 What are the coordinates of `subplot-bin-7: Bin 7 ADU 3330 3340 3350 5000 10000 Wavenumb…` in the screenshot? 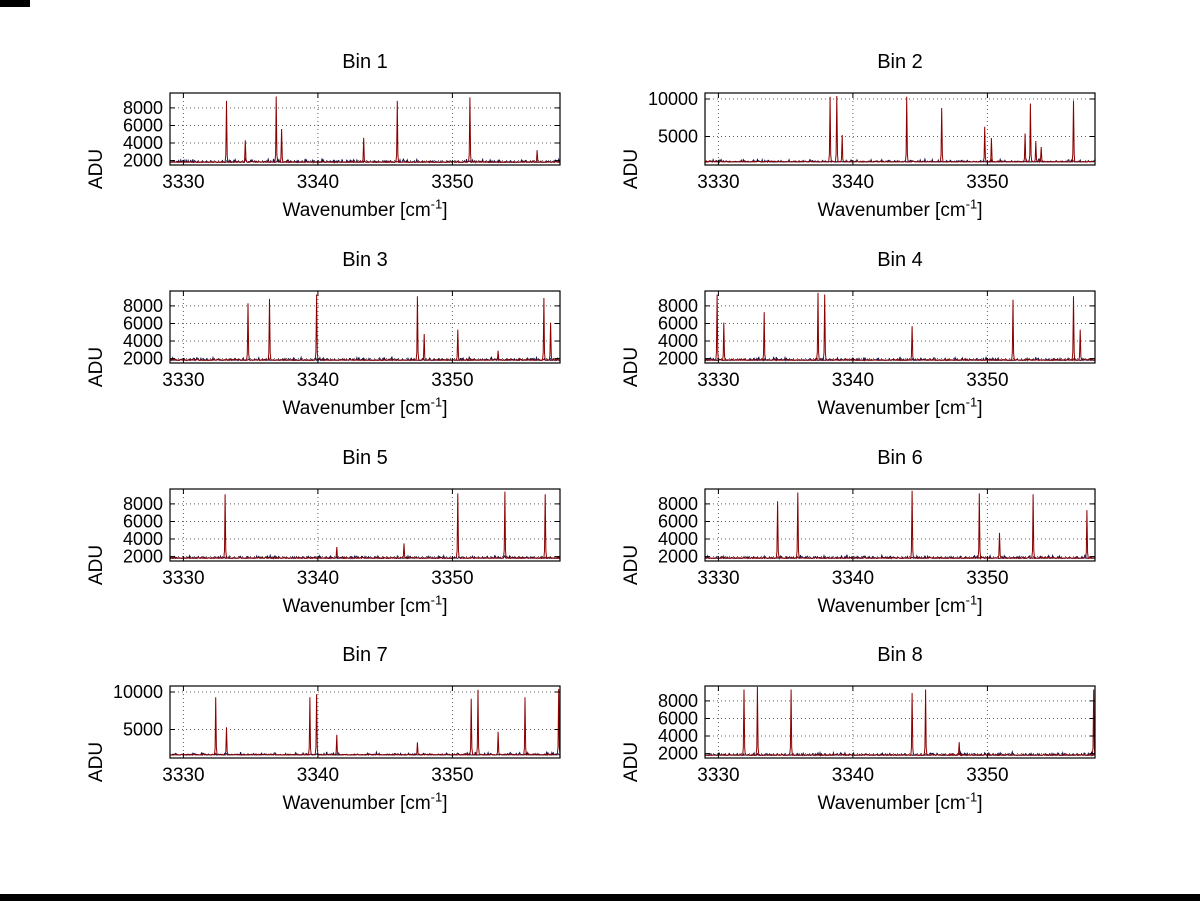 It's located at (330, 742).